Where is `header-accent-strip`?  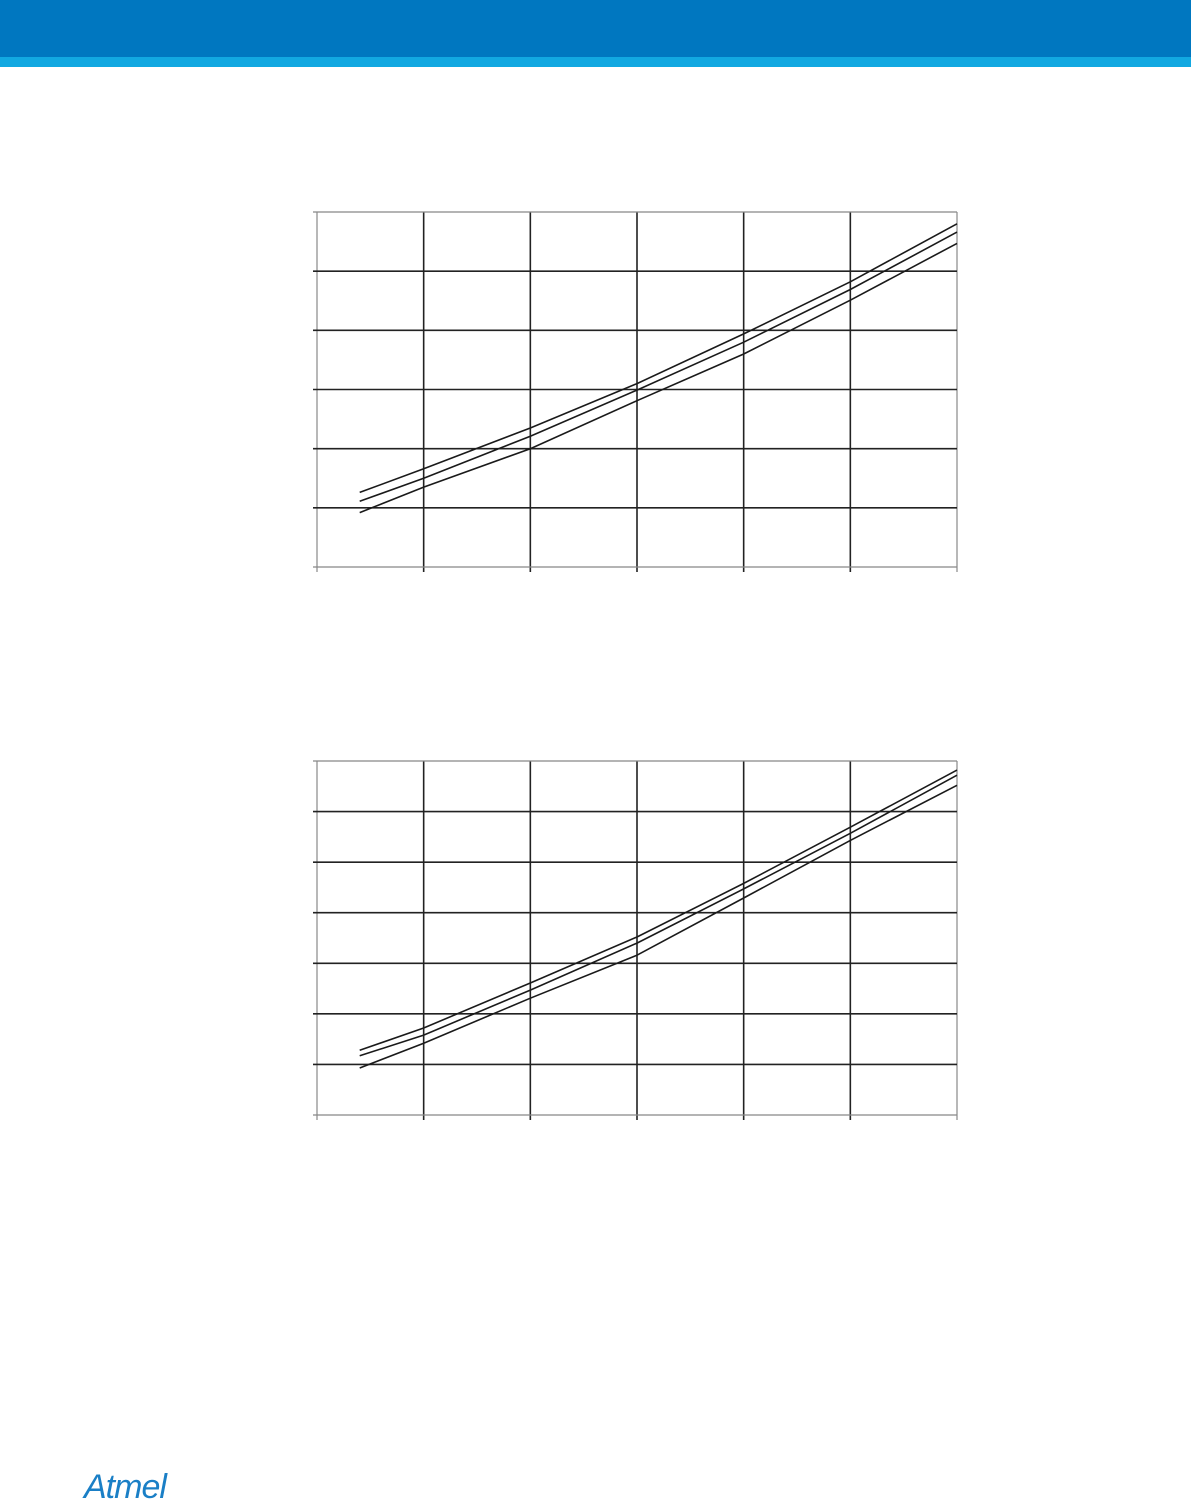 header-accent-strip is located at coordinates (595, 62).